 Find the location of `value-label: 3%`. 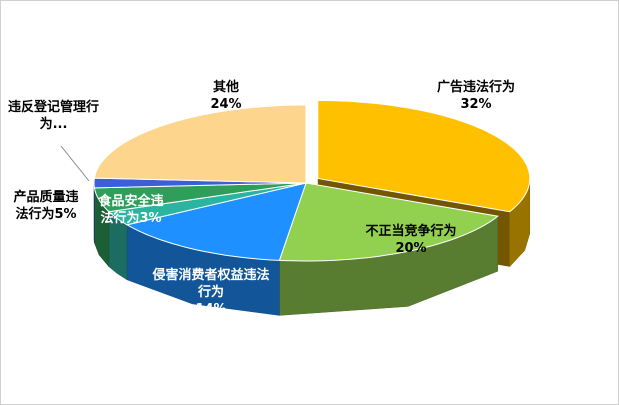

value-label: 3% is located at coordinates (150, 218).